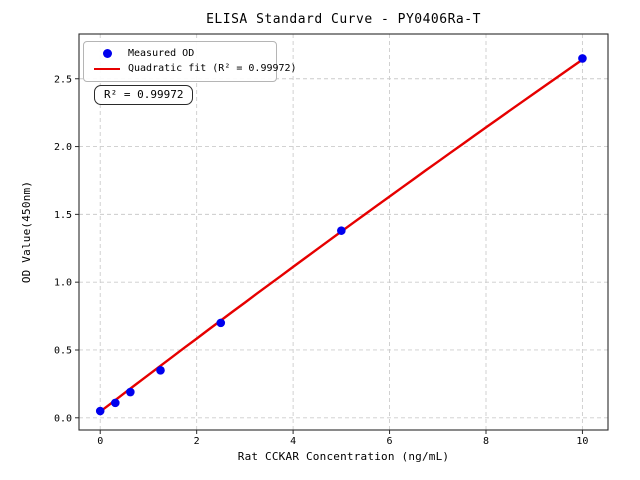 The width and height of the screenshot is (640, 480). I want to click on y-tick-label: 0.0, so click(63, 418).